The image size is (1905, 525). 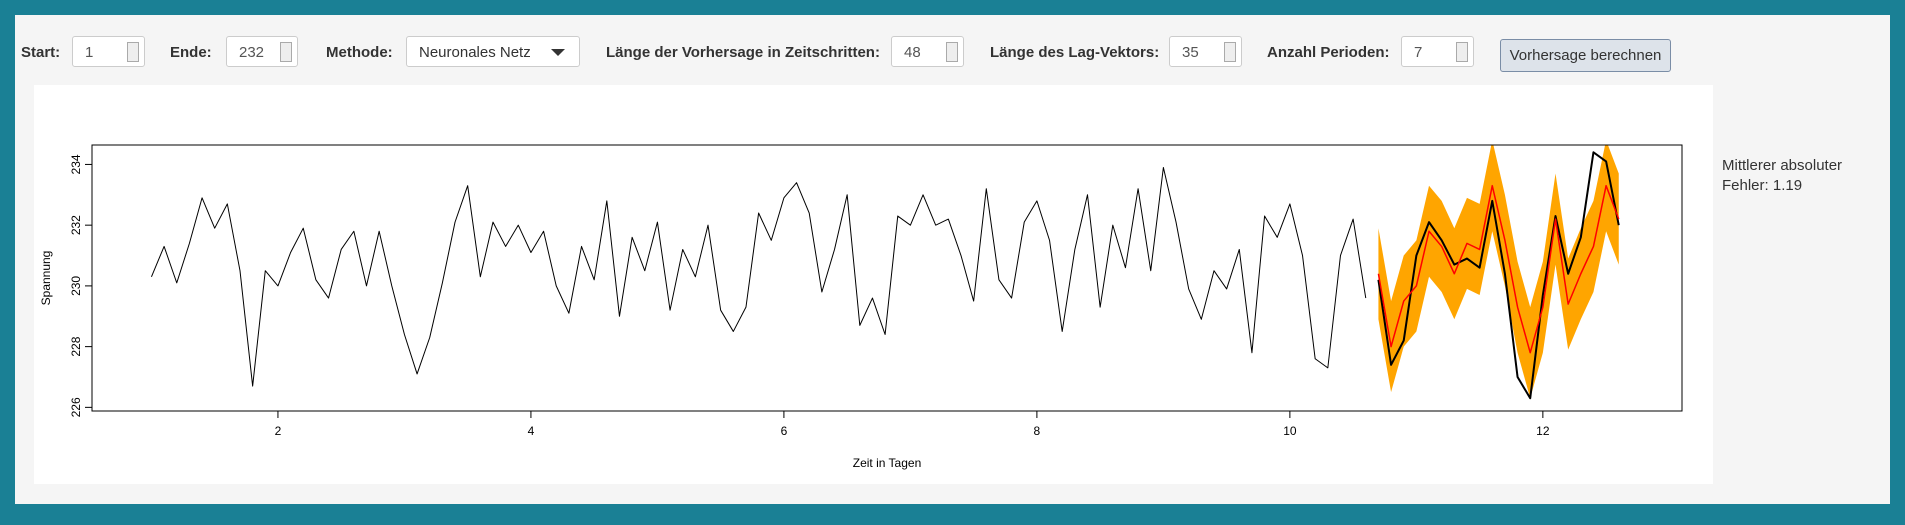 What do you see at coordinates (46, 278) in the screenshot?
I see `y-axis-label: Spannung` at bounding box center [46, 278].